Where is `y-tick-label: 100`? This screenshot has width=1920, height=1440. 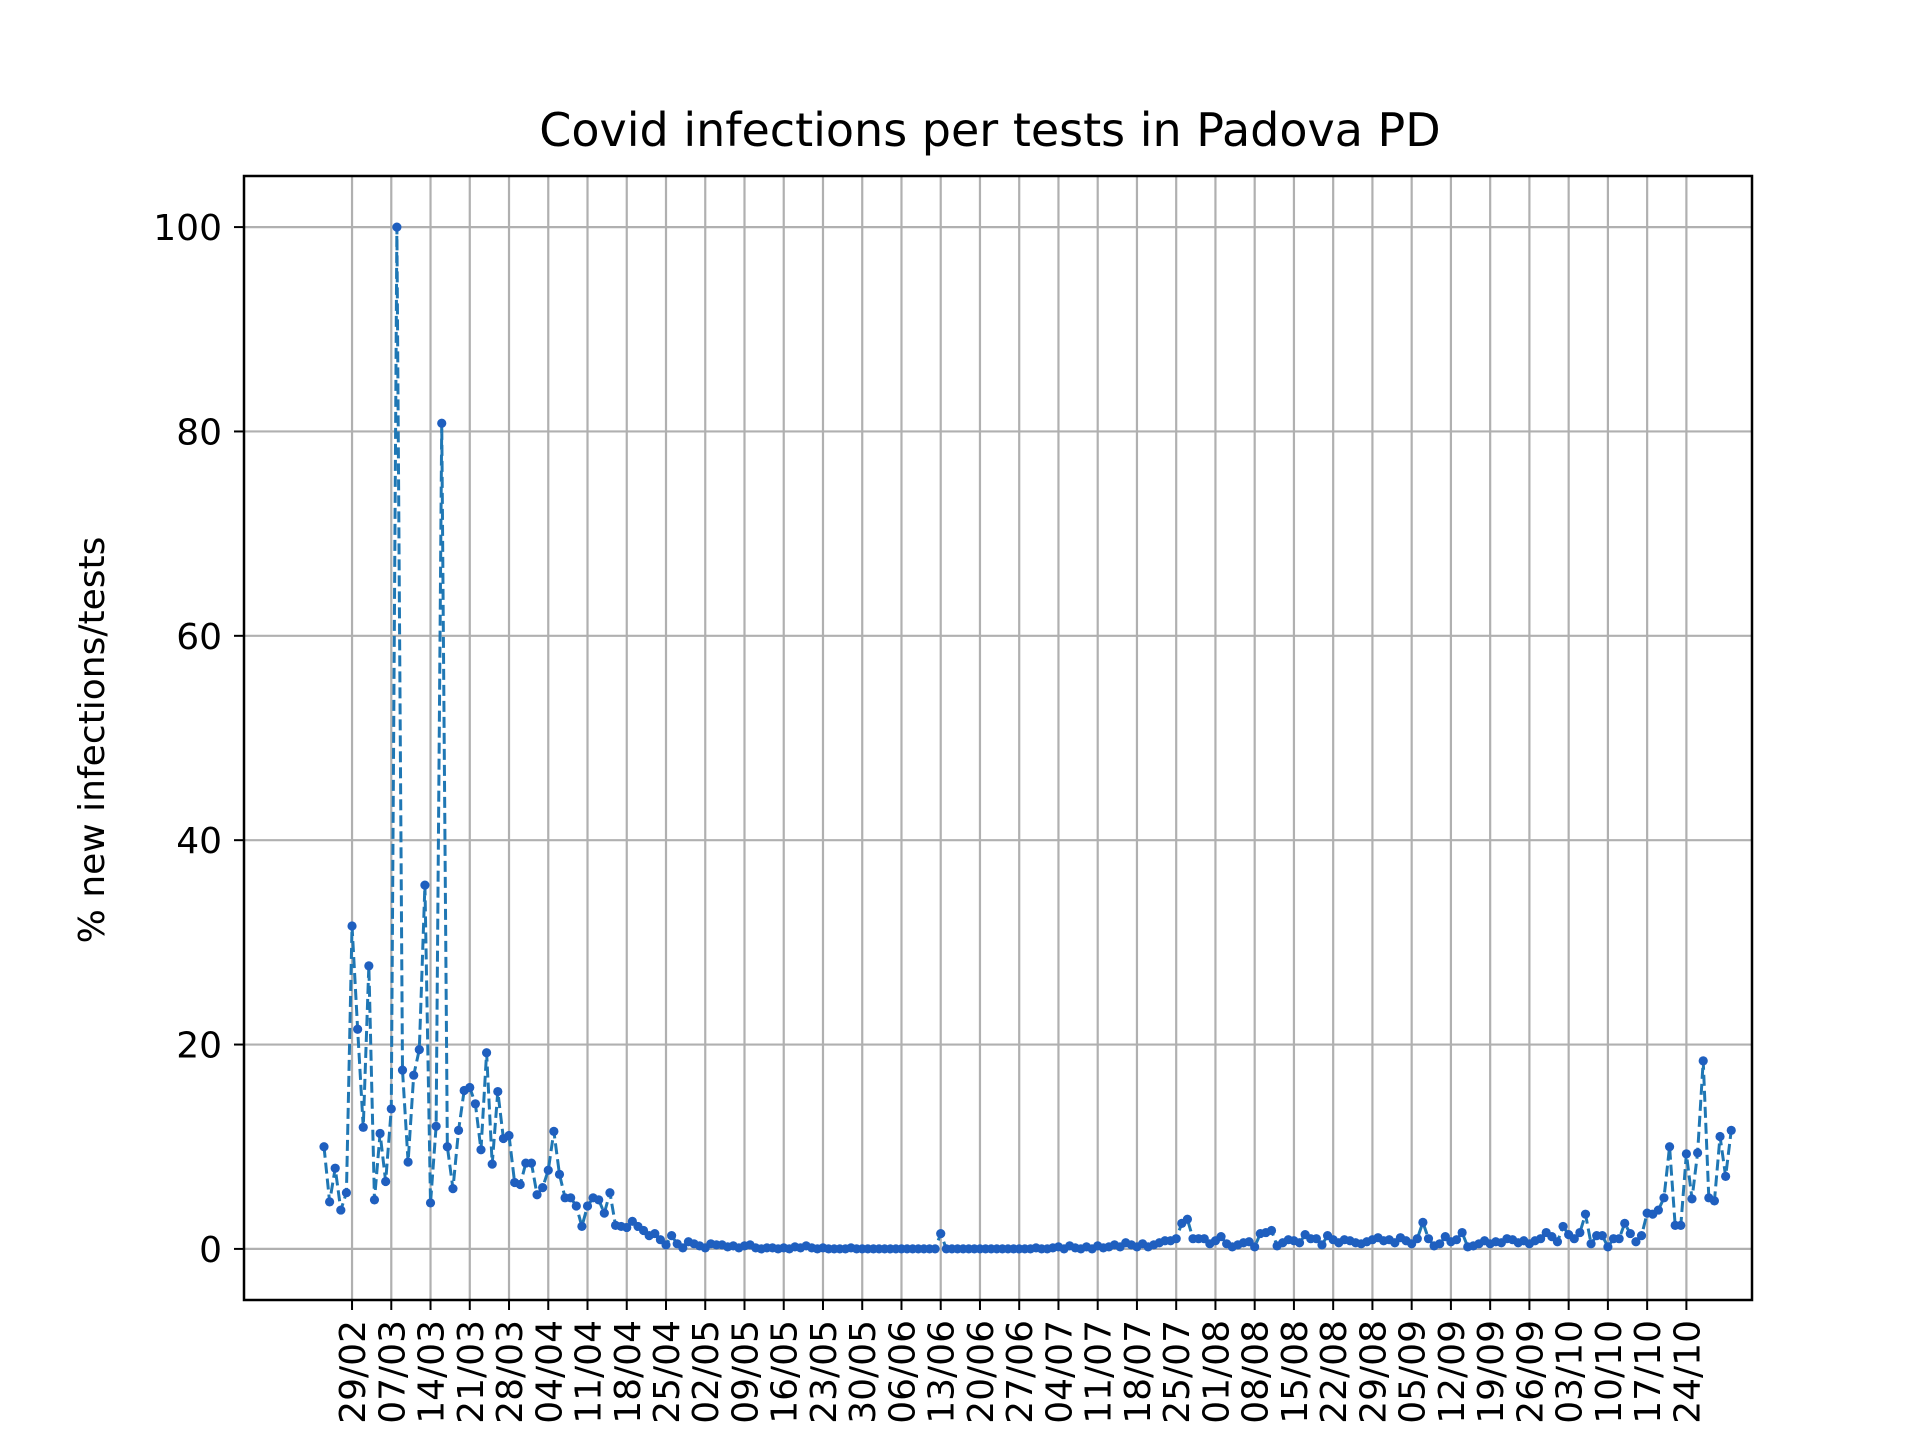
y-tick-label: 100 is located at coordinates (187, 228).